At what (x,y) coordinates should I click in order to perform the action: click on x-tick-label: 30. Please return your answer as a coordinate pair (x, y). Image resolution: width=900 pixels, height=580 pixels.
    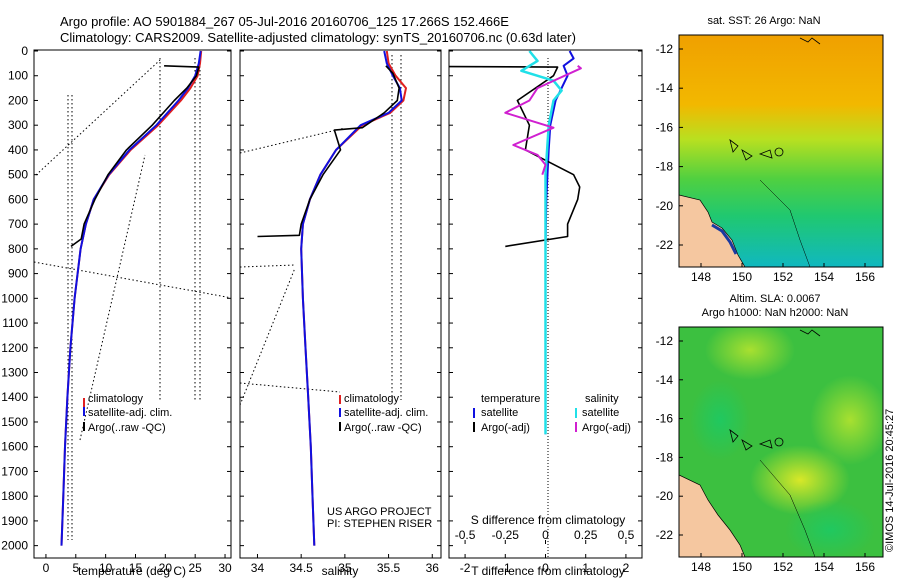
    Looking at the image, I should click on (225, 568).